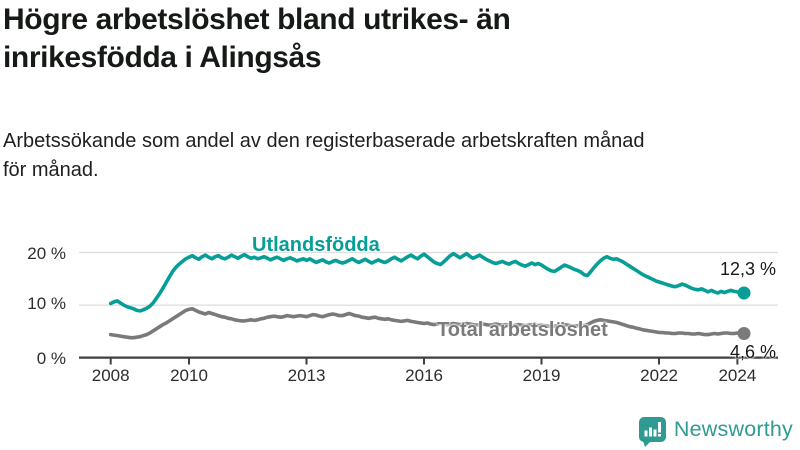 The height and width of the screenshot is (450, 800). Describe the element at coordinates (733, 428) in the screenshot. I see `newsworthy-wordmark: Newsworthy` at that location.